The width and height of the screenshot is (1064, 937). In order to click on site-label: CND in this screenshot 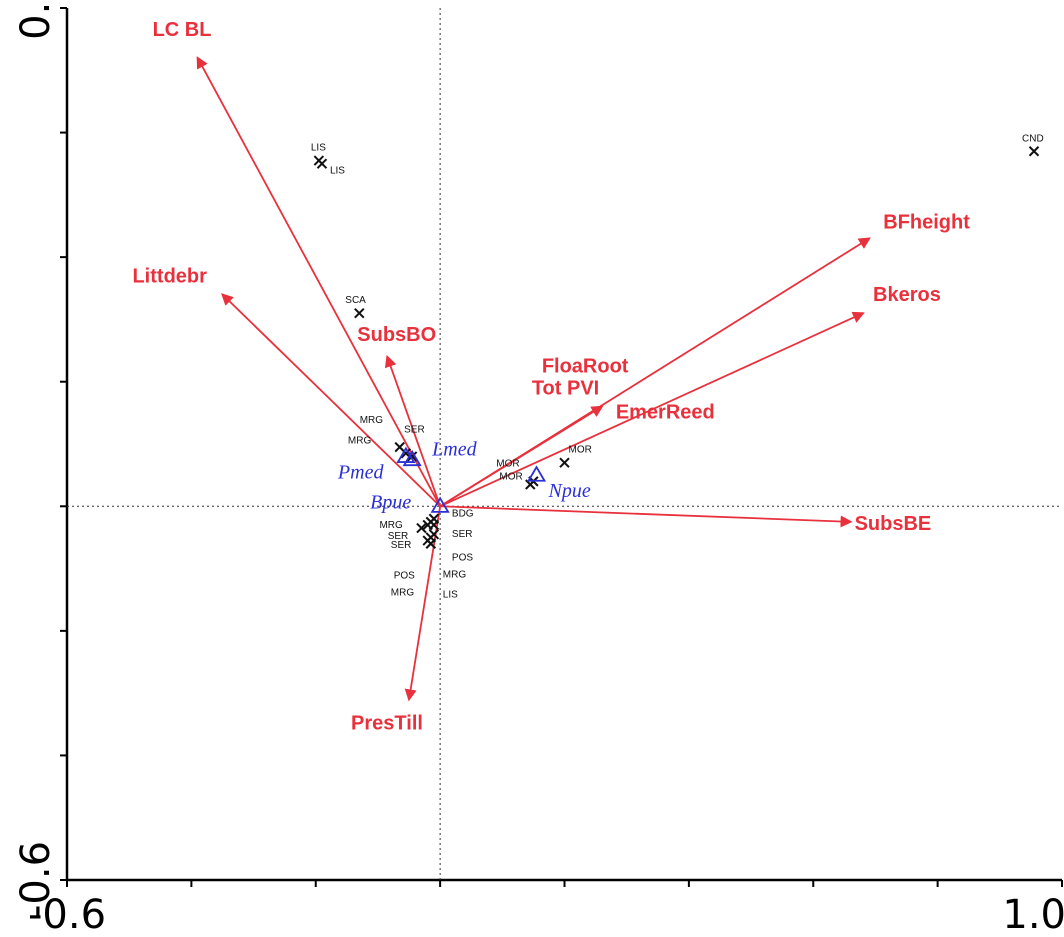, I will do `click(1033, 138)`.